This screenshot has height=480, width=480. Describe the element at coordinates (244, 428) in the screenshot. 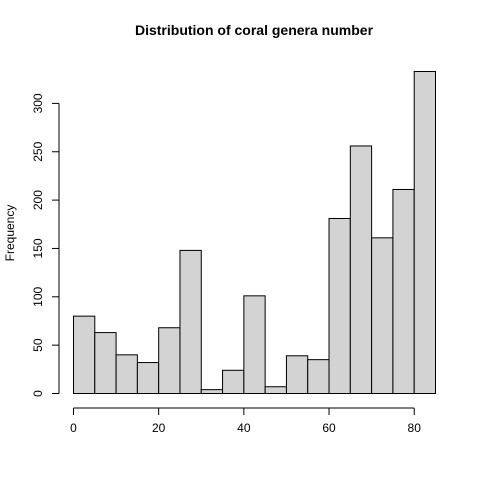

I see `x-tick-label: 40` at that location.